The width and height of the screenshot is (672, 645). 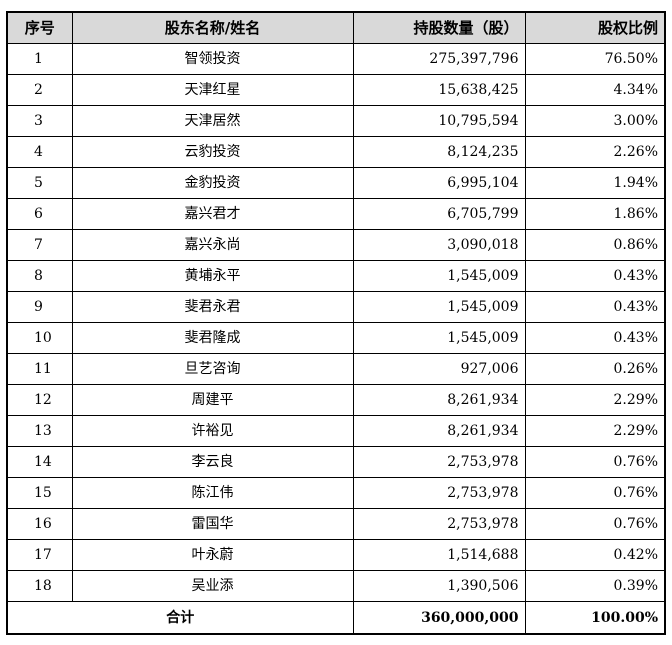 What do you see at coordinates (212, 27) in the screenshot?
I see `header-name: 股东名称/姓名` at bounding box center [212, 27].